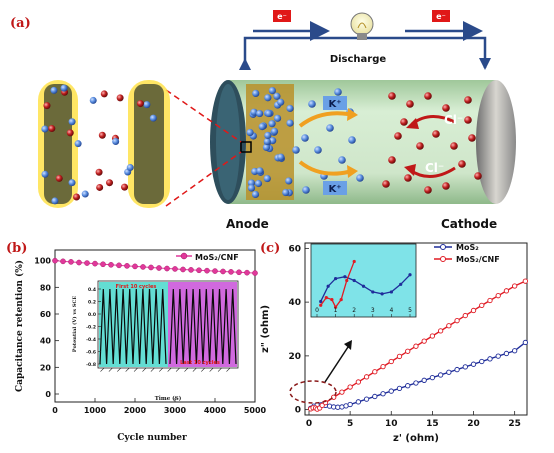 This screenshot has width=554, height=453. Describe the element at coordinates (354, 310) in the screenshot. I see `chart-c-inset-xtick-label: 2` at that location.